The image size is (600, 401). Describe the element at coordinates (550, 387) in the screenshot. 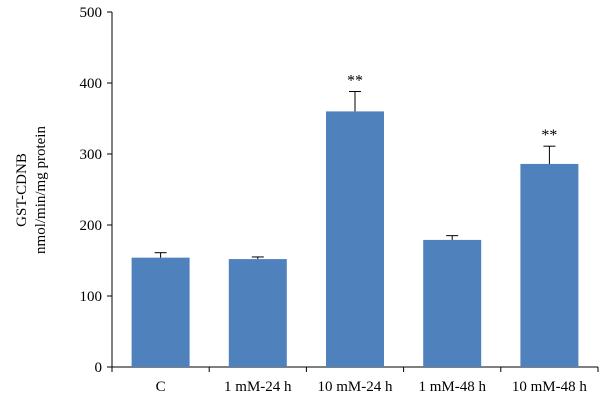

I see `x-tick-label: 10 mM-48 h` at that location.